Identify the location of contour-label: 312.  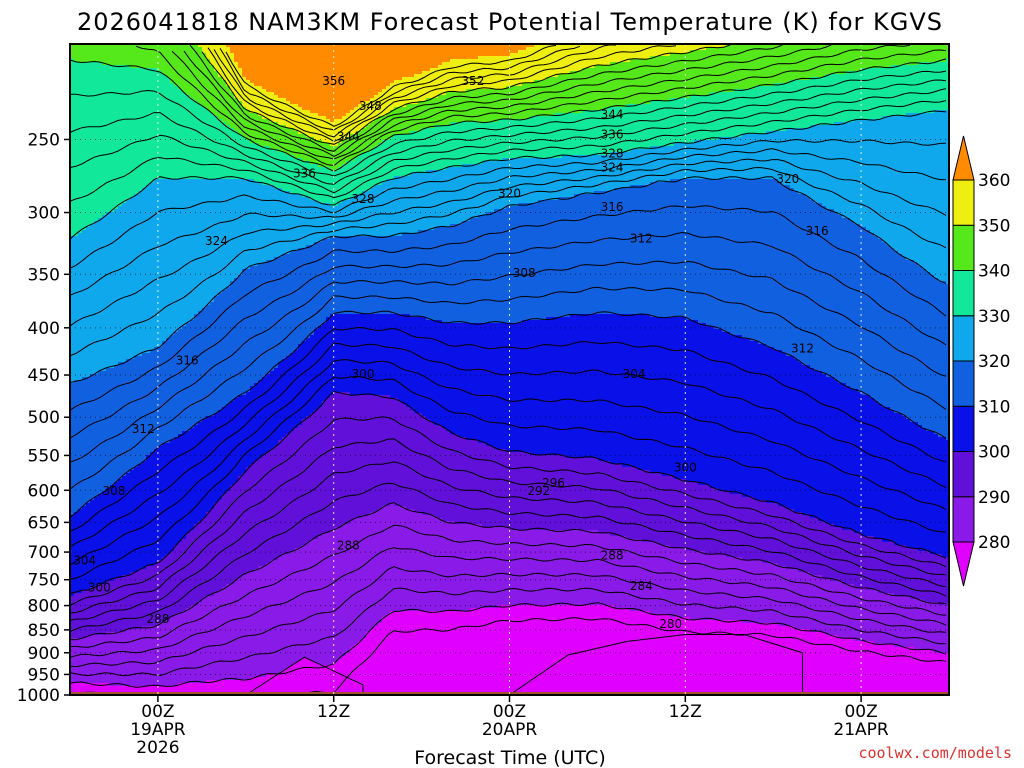
(143, 429).